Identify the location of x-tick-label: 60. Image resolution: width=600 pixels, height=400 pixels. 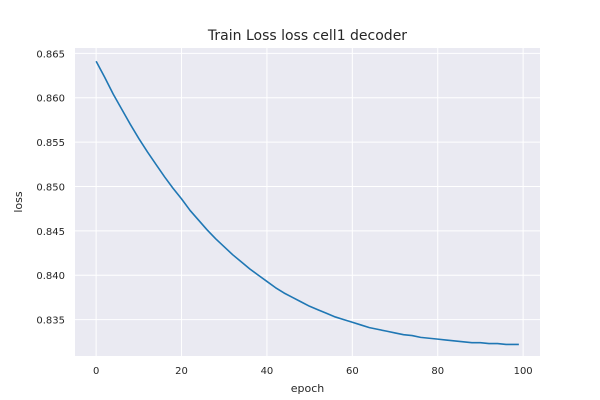
(352, 371).